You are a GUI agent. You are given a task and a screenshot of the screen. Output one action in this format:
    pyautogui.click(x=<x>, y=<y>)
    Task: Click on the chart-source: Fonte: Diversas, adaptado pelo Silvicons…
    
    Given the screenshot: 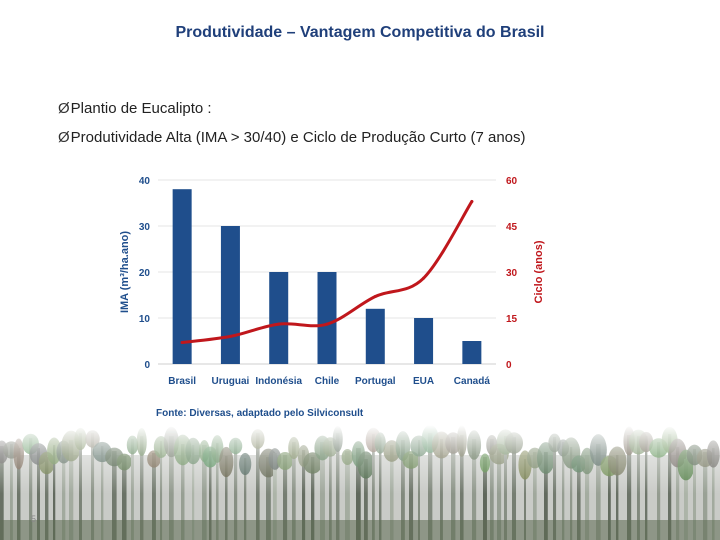 What is the action you would take?
    pyautogui.click(x=260, y=413)
    